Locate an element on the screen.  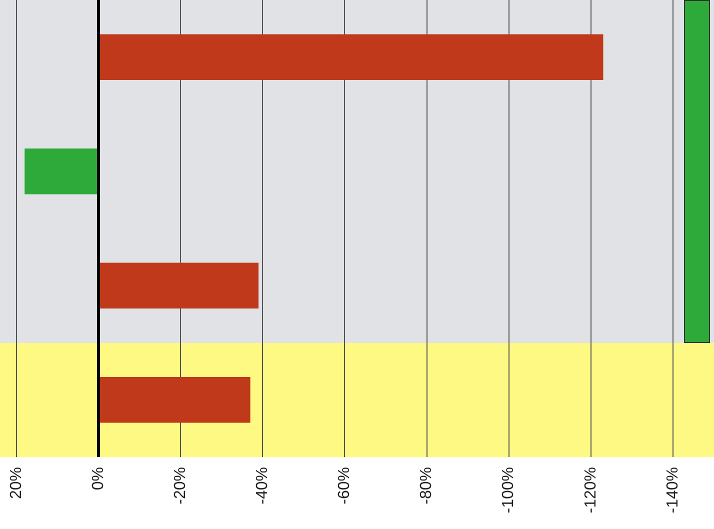
x-tick-label: -80% is located at coordinates (427, 485).